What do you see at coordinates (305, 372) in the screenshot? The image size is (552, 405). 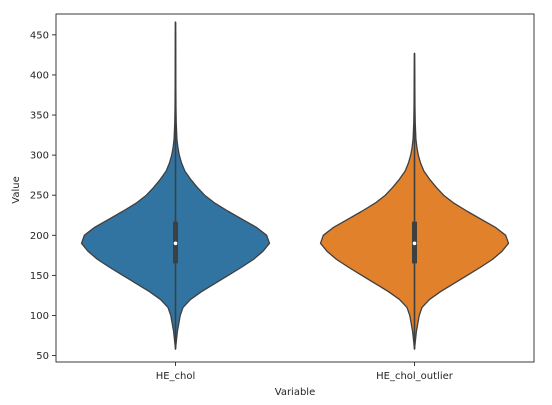 I see `x-axis: HE_chol HE_chol_outlier` at bounding box center [305, 372].